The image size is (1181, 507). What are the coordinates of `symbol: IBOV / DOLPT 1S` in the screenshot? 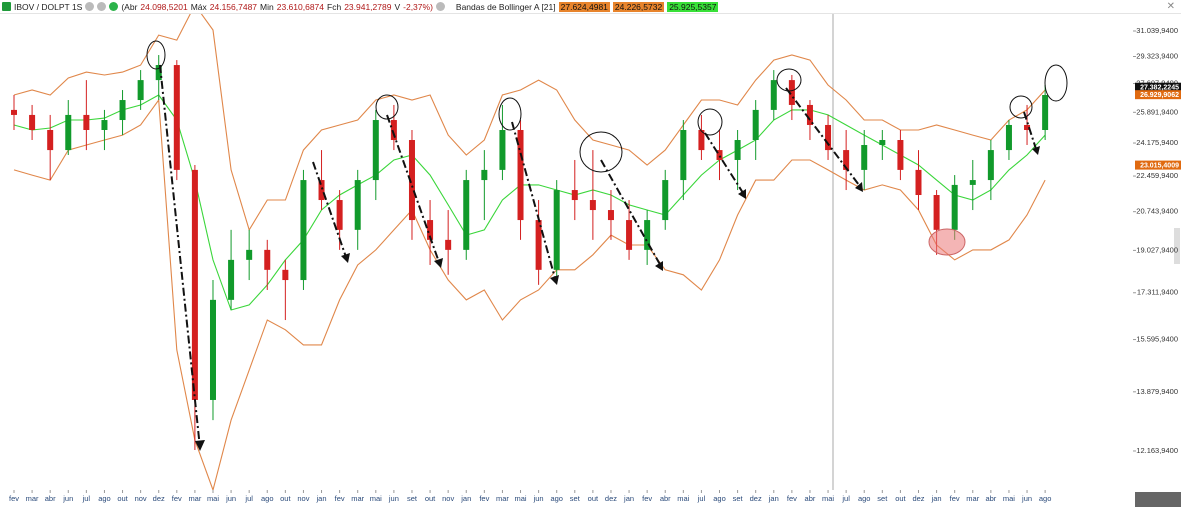 It's located at (48, 6).